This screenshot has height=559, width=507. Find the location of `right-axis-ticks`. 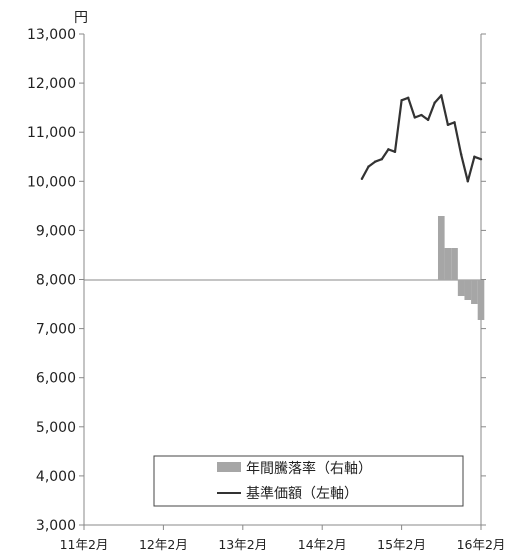

right-axis-ticks is located at coordinates (483, 279).